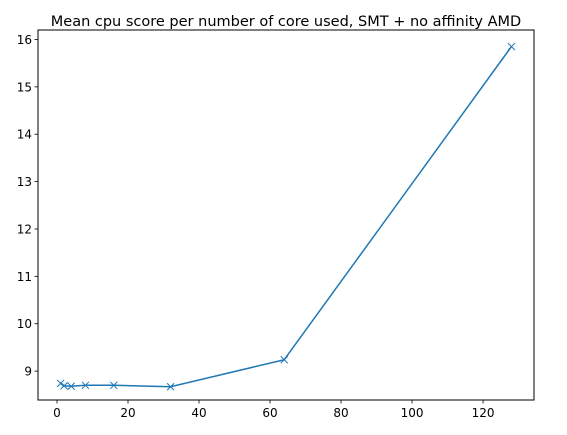 The width and height of the screenshot is (567, 435). Describe the element at coordinates (269, 413) in the screenshot. I see `x-tick-label: 60` at that location.